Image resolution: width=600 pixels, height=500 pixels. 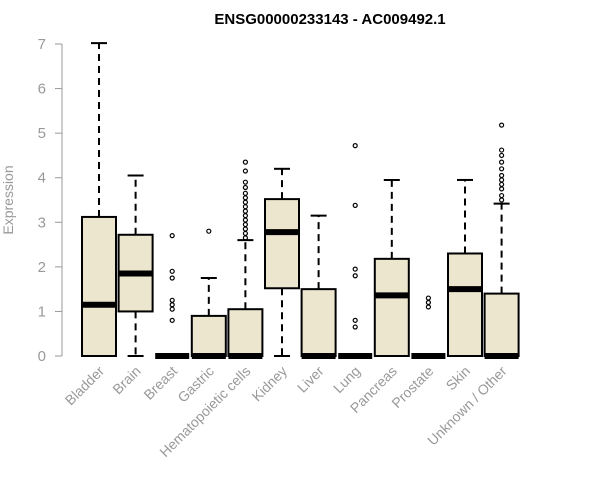 I want to click on y-axis: 0 1 2 3 4 5 6 7, so click(x=50, y=200).